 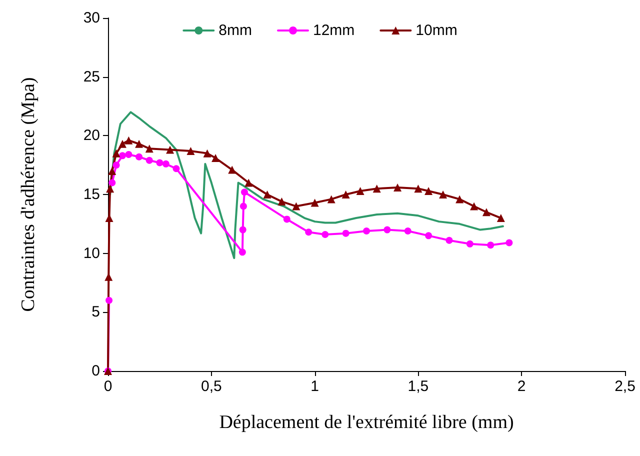 I want to click on x-tick-label: 2, so click(x=521, y=386).